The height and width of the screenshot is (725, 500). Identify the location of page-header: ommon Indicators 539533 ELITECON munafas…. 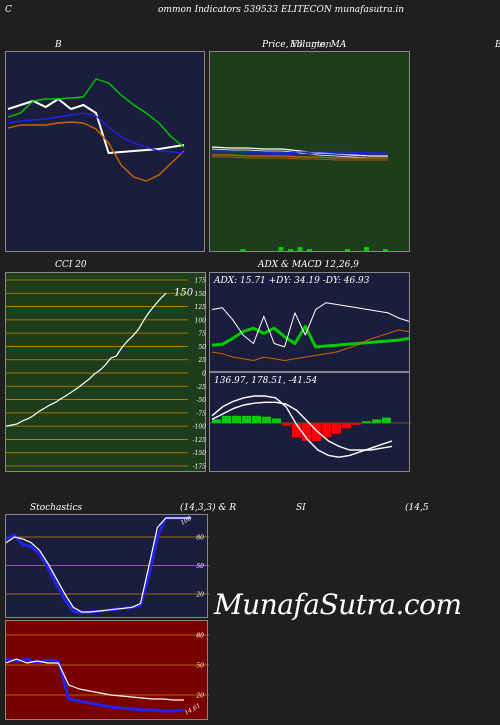
(281, 10).